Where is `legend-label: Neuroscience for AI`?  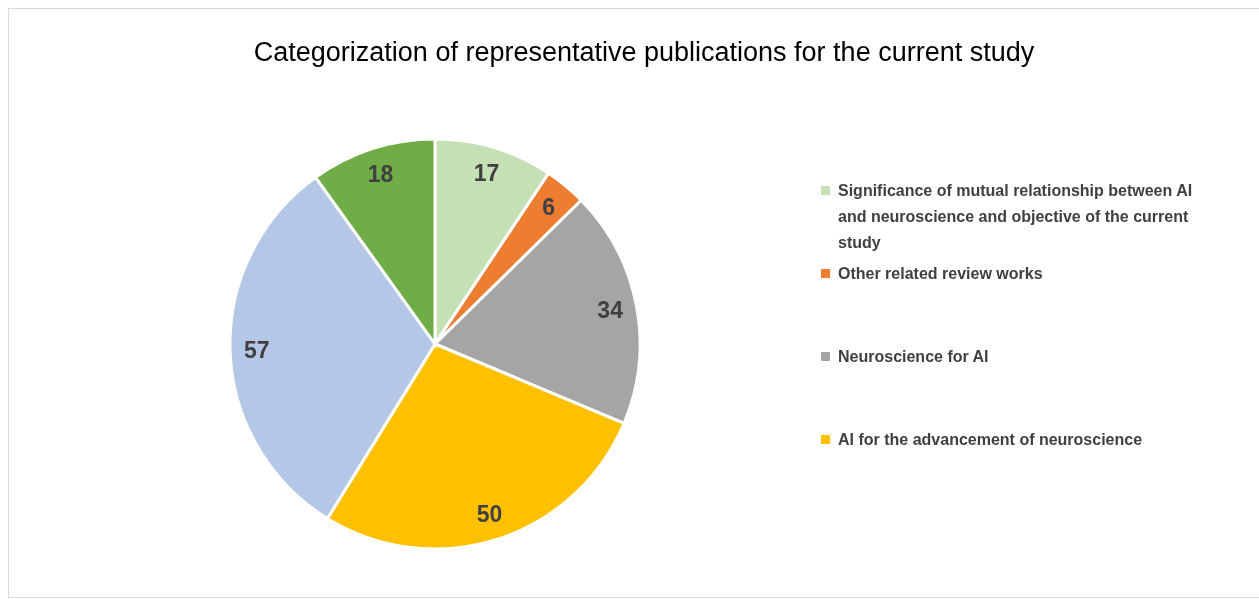 legend-label: Neuroscience for AI is located at coordinates (914, 357).